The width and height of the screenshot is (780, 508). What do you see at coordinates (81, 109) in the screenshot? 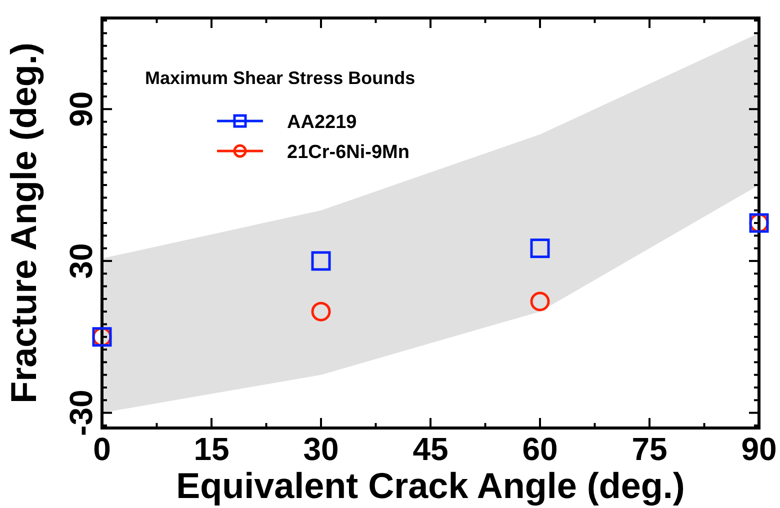
I see `y-tick-label: 90` at bounding box center [81, 109].